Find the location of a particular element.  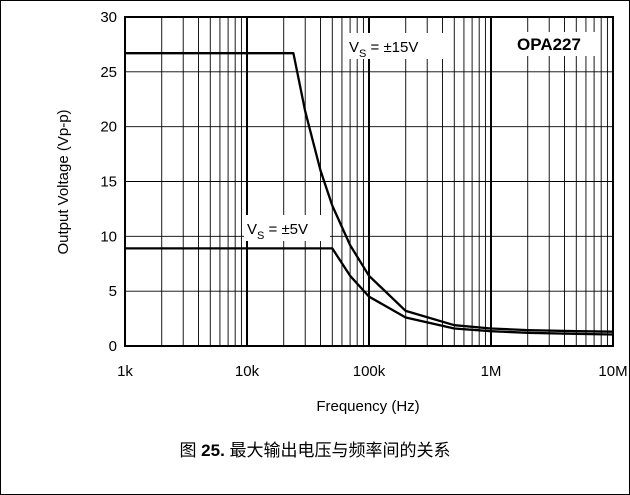

y-axis-ticks: 0 5 10 15 20 25 30 is located at coordinates (108, 182).